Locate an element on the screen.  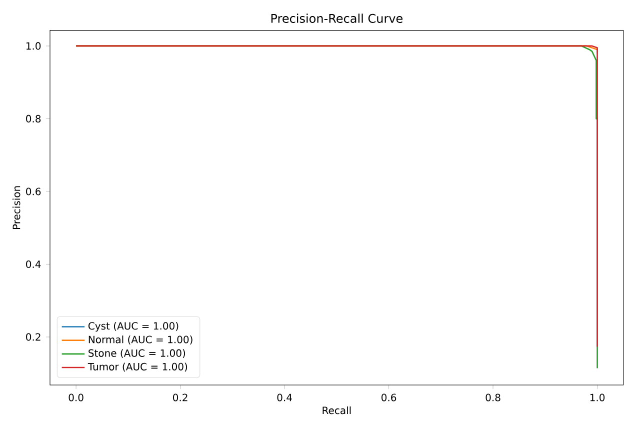
x-tick-label: 0.2 is located at coordinates (180, 398).